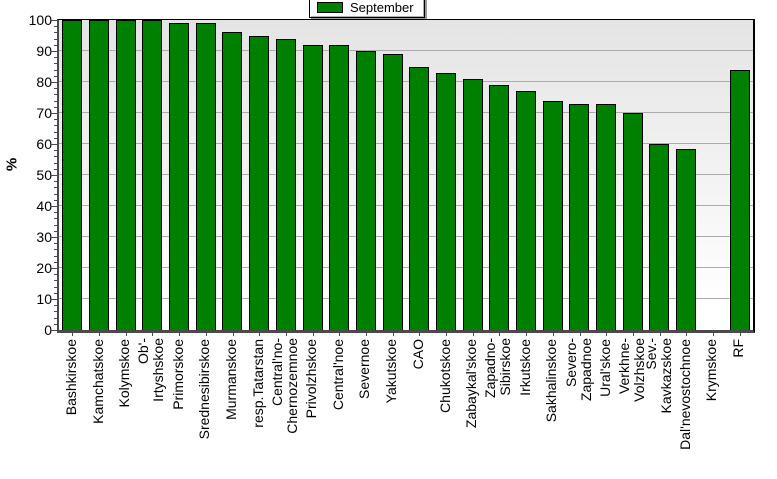 This screenshot has width=777, height=479. Describe the element at coordinates (44, 299) in the screenshot. I see `y-axis-tick-label: 10` at that location.